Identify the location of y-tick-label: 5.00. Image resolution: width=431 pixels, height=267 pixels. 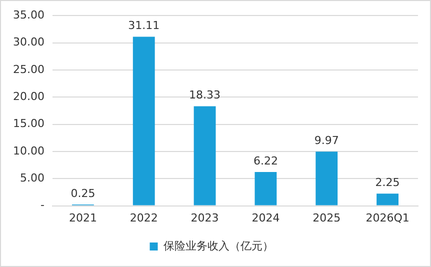
(32, 177).